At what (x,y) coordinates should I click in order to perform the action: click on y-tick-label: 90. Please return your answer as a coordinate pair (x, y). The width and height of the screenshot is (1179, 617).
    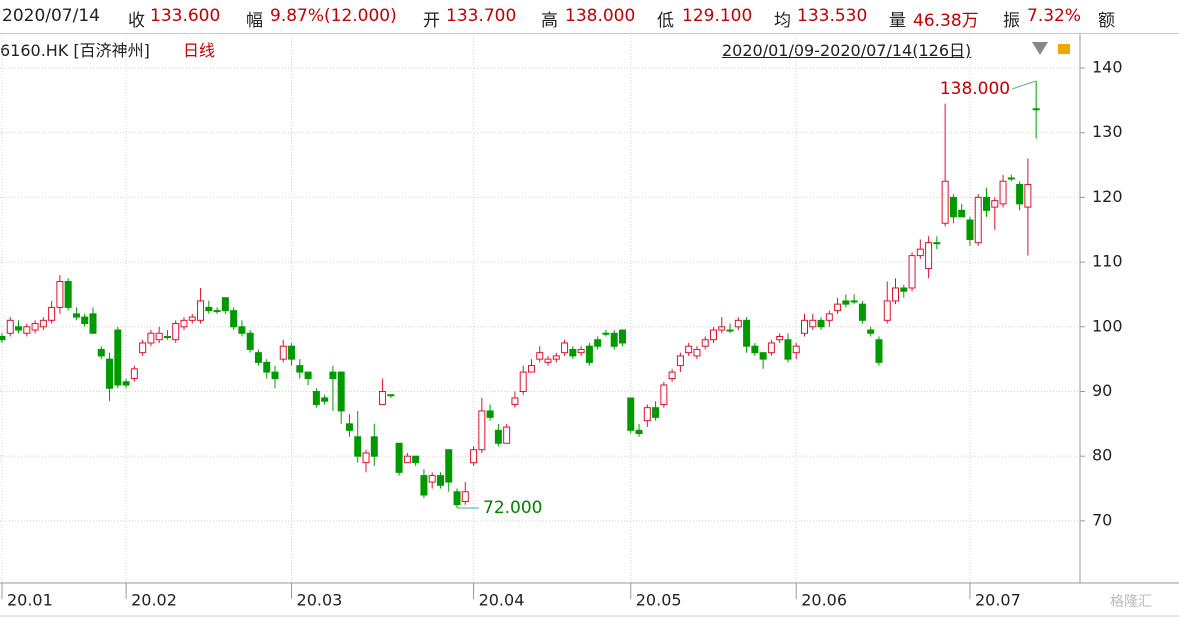
    Looking at the image, I should click on (1102, 390).